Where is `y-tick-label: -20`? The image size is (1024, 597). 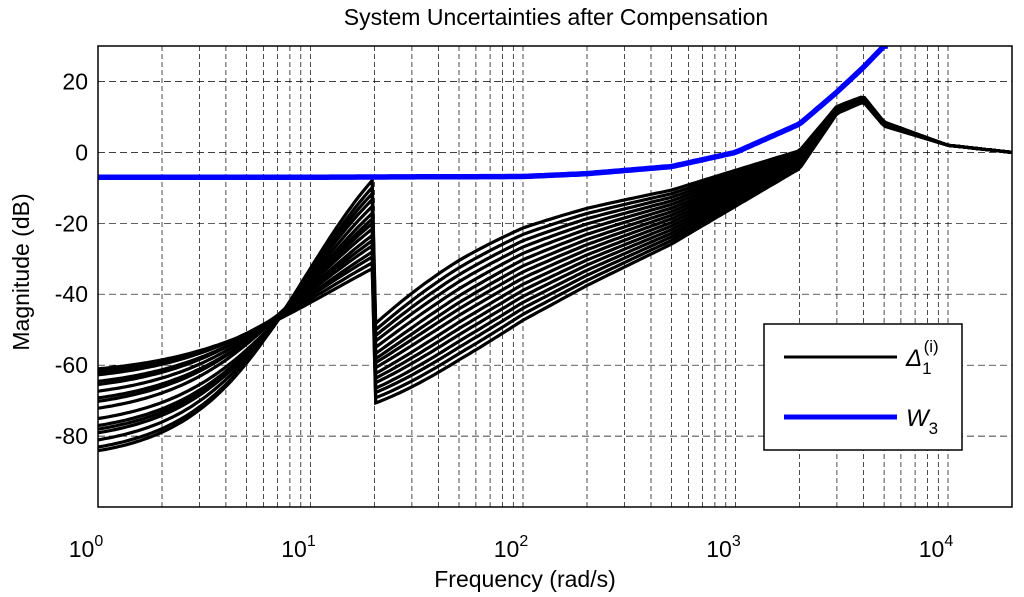
y-tick-label: -20 is located at coordinates (71, 223).